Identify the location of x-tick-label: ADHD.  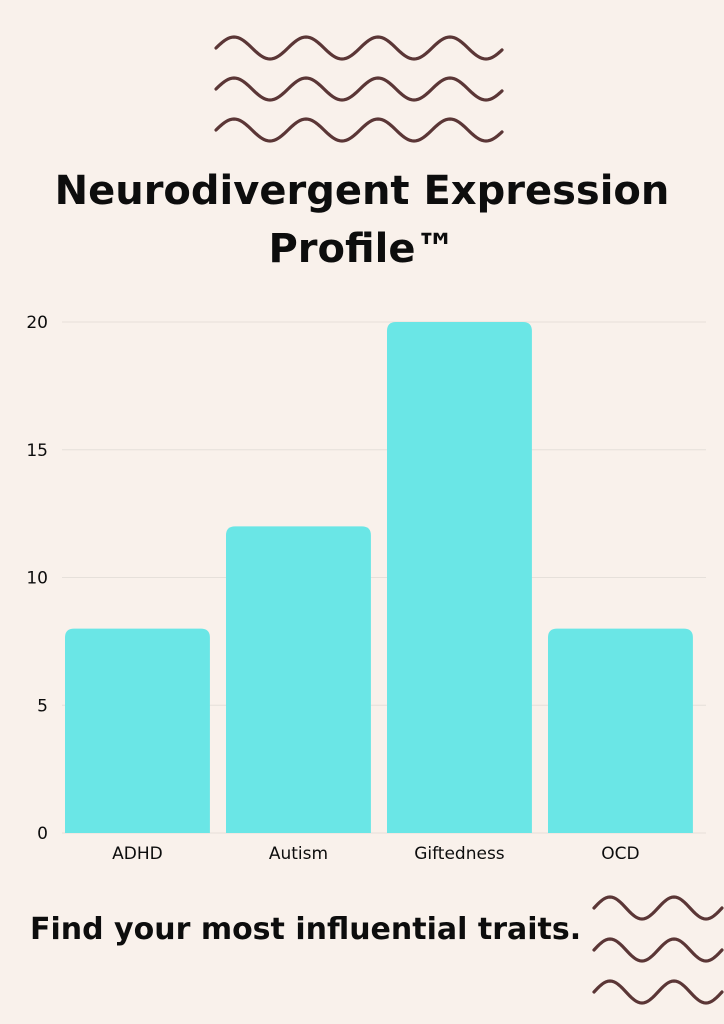
(137, 854).